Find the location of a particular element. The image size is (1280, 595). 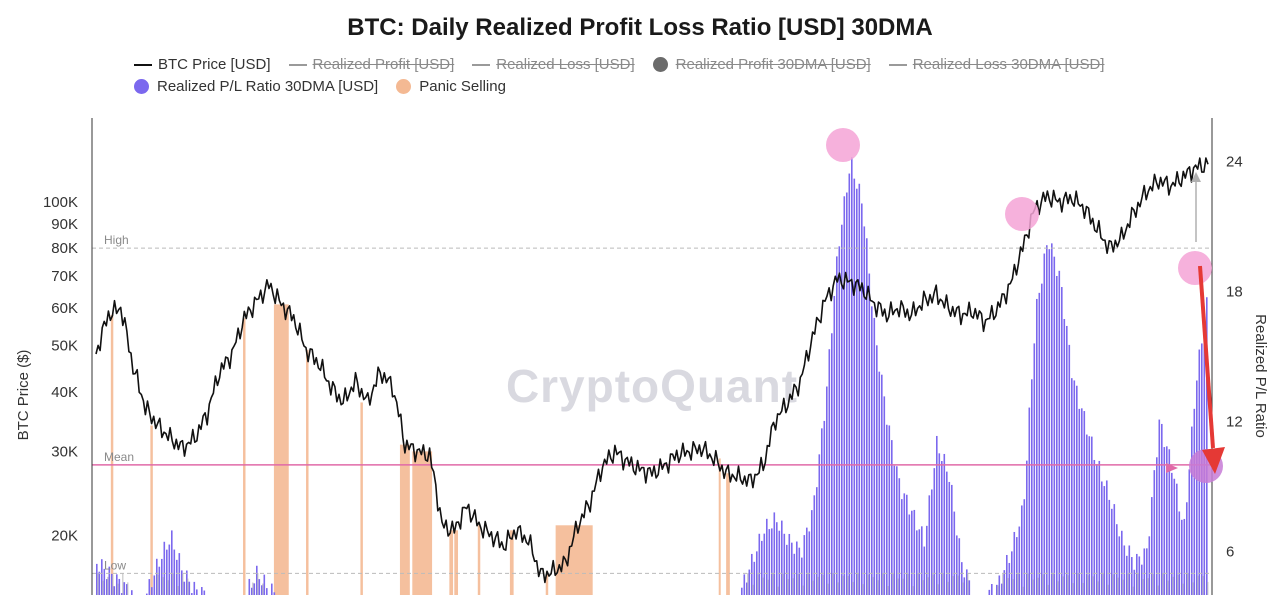

legend-realized-loss: Realized Loss [USD] is located at coordinates (553, 64).